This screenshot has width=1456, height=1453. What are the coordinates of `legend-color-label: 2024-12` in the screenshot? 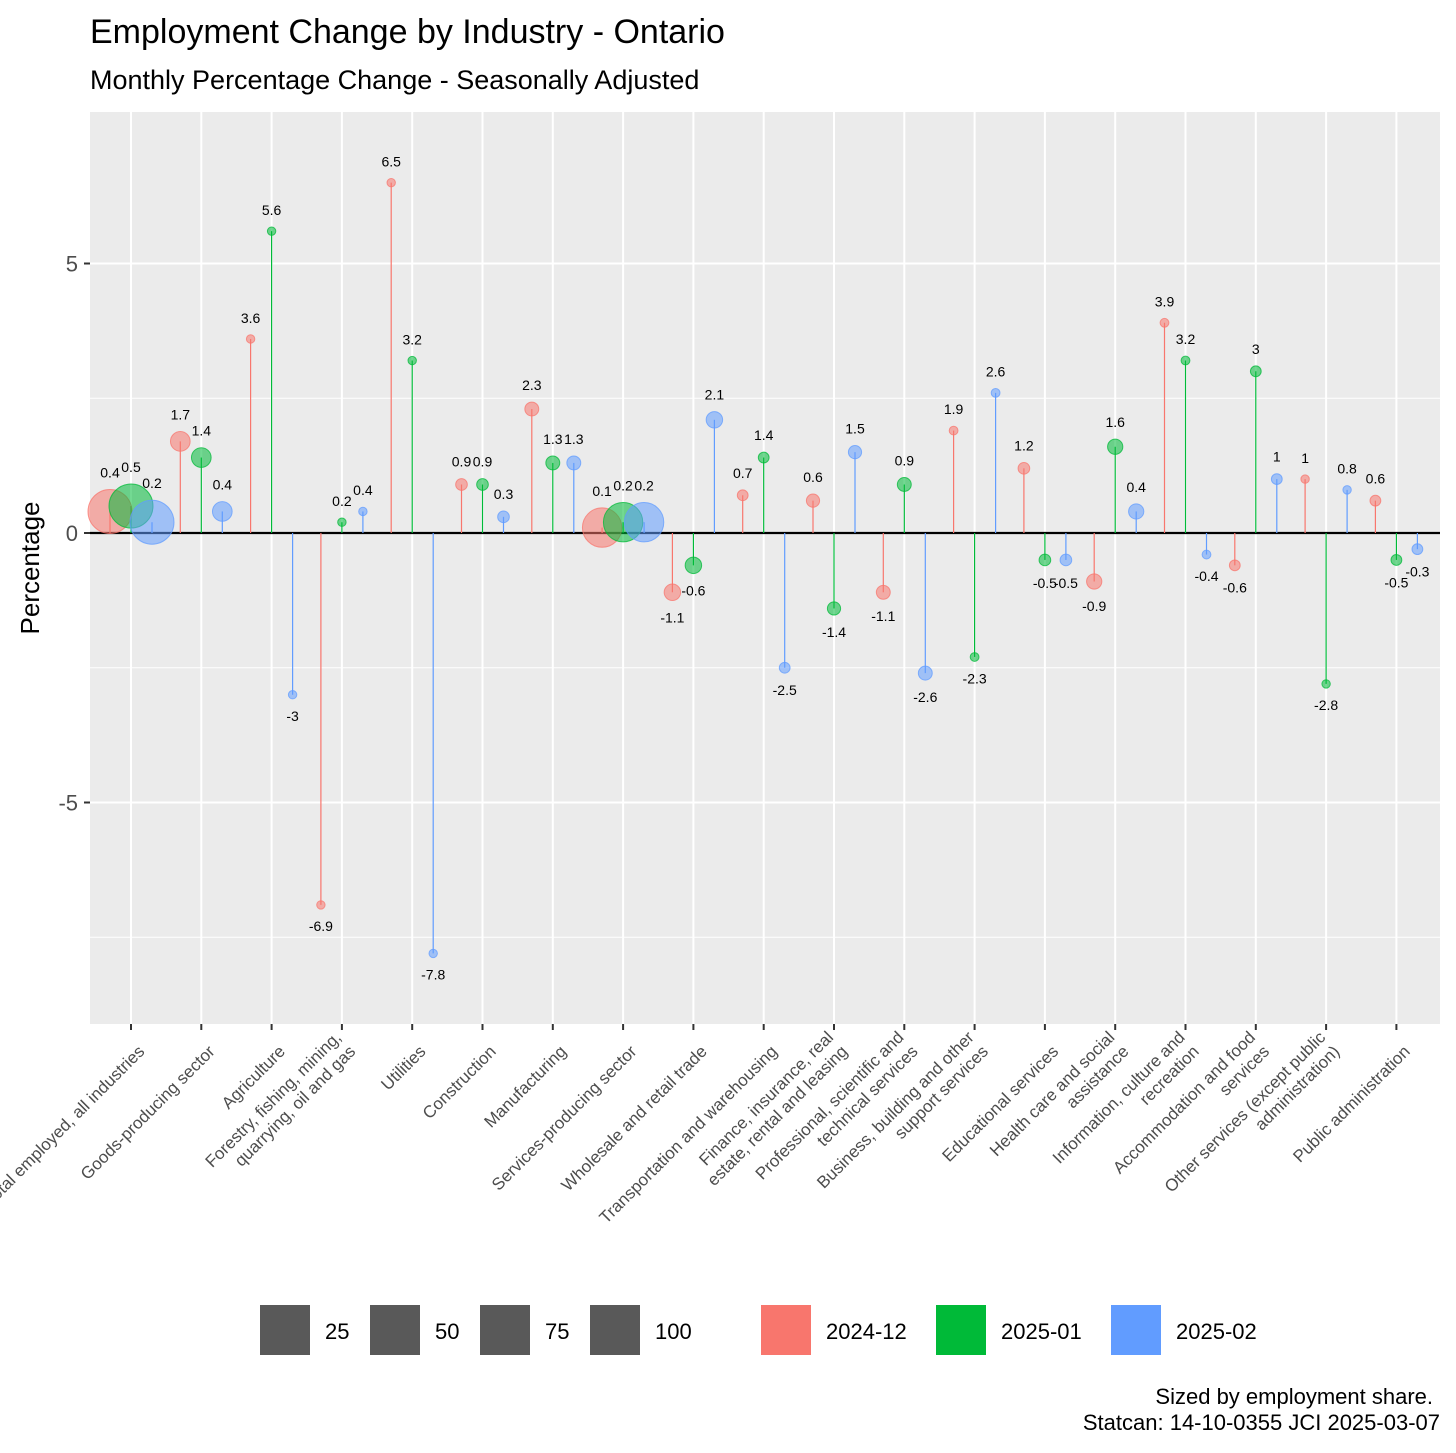 It's located at (866, 1331).